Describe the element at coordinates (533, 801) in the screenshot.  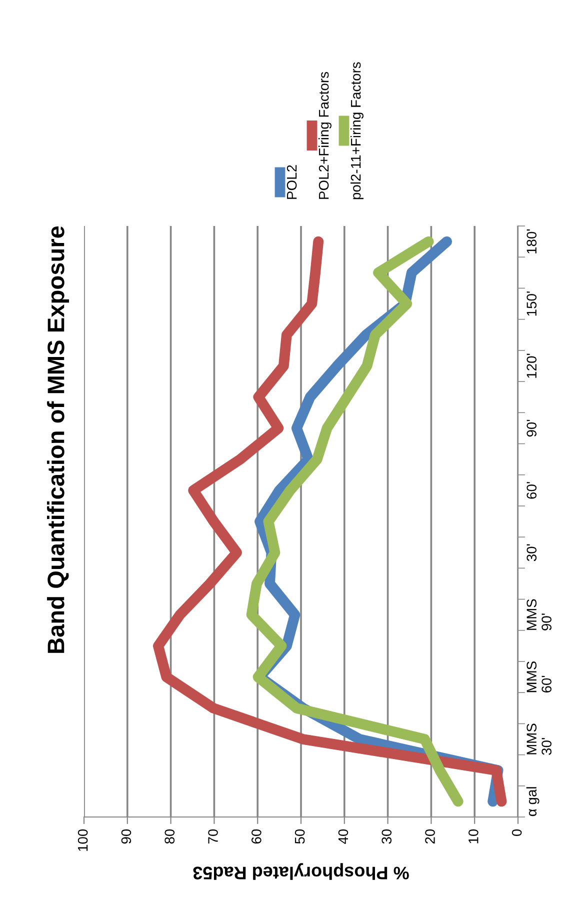
I see `y-tick-label: α gal` at that location.